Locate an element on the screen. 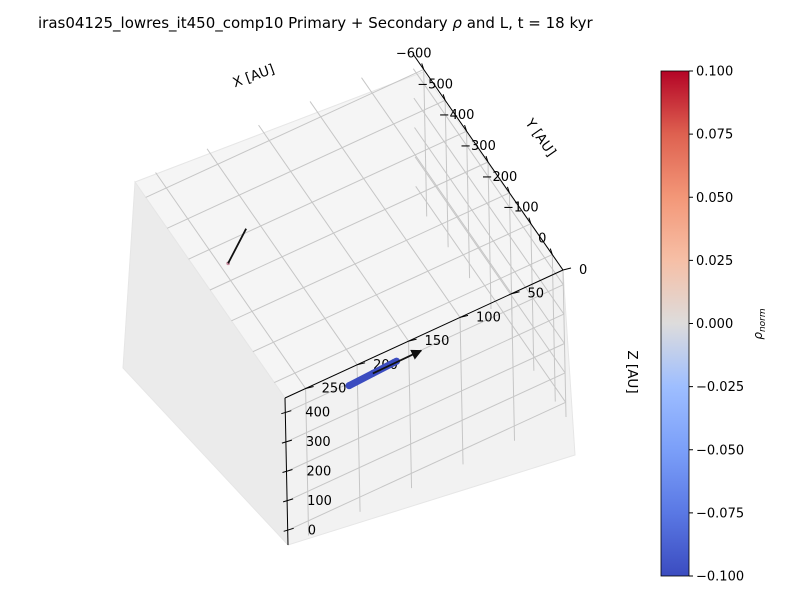  z-tick-label: 200 is located at coordinates (319, 472).